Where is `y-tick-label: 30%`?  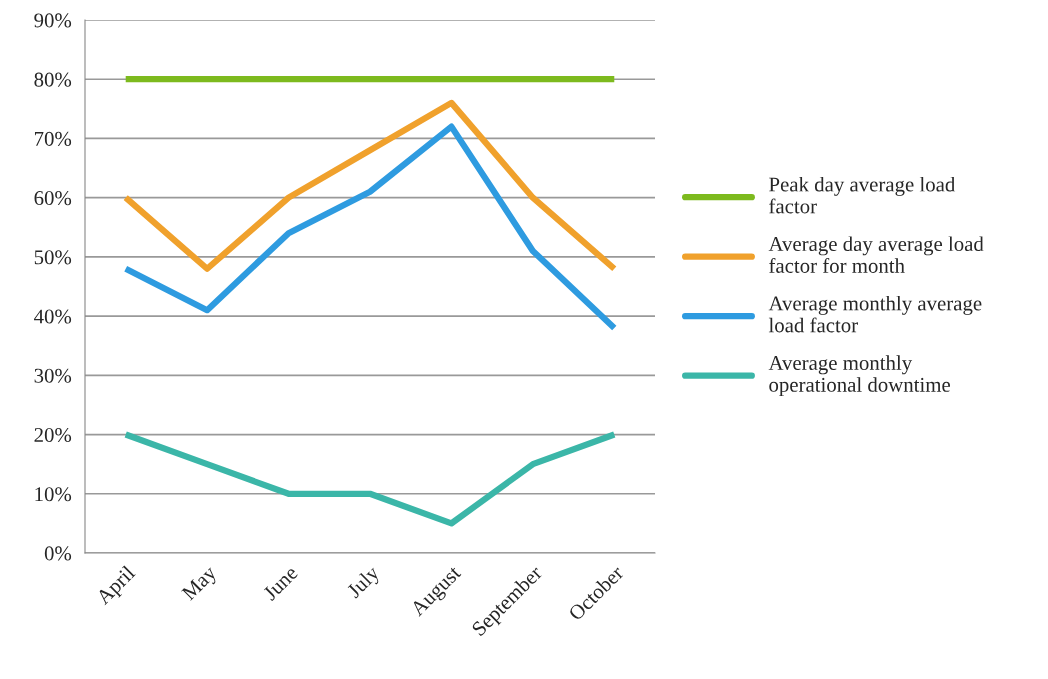 y-tick-label: 30% is located at coordinates (53, 375).